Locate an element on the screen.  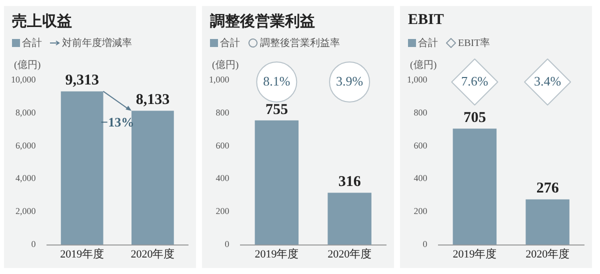
text: EBIT率 is located at coordinates (474, 43).